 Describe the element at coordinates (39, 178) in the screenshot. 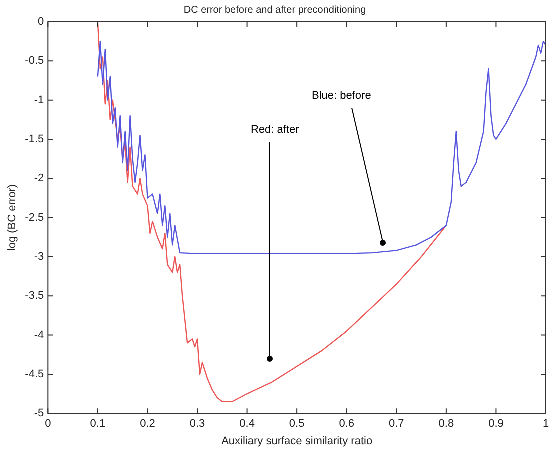

I see `y-tick-label: -2` at that location.